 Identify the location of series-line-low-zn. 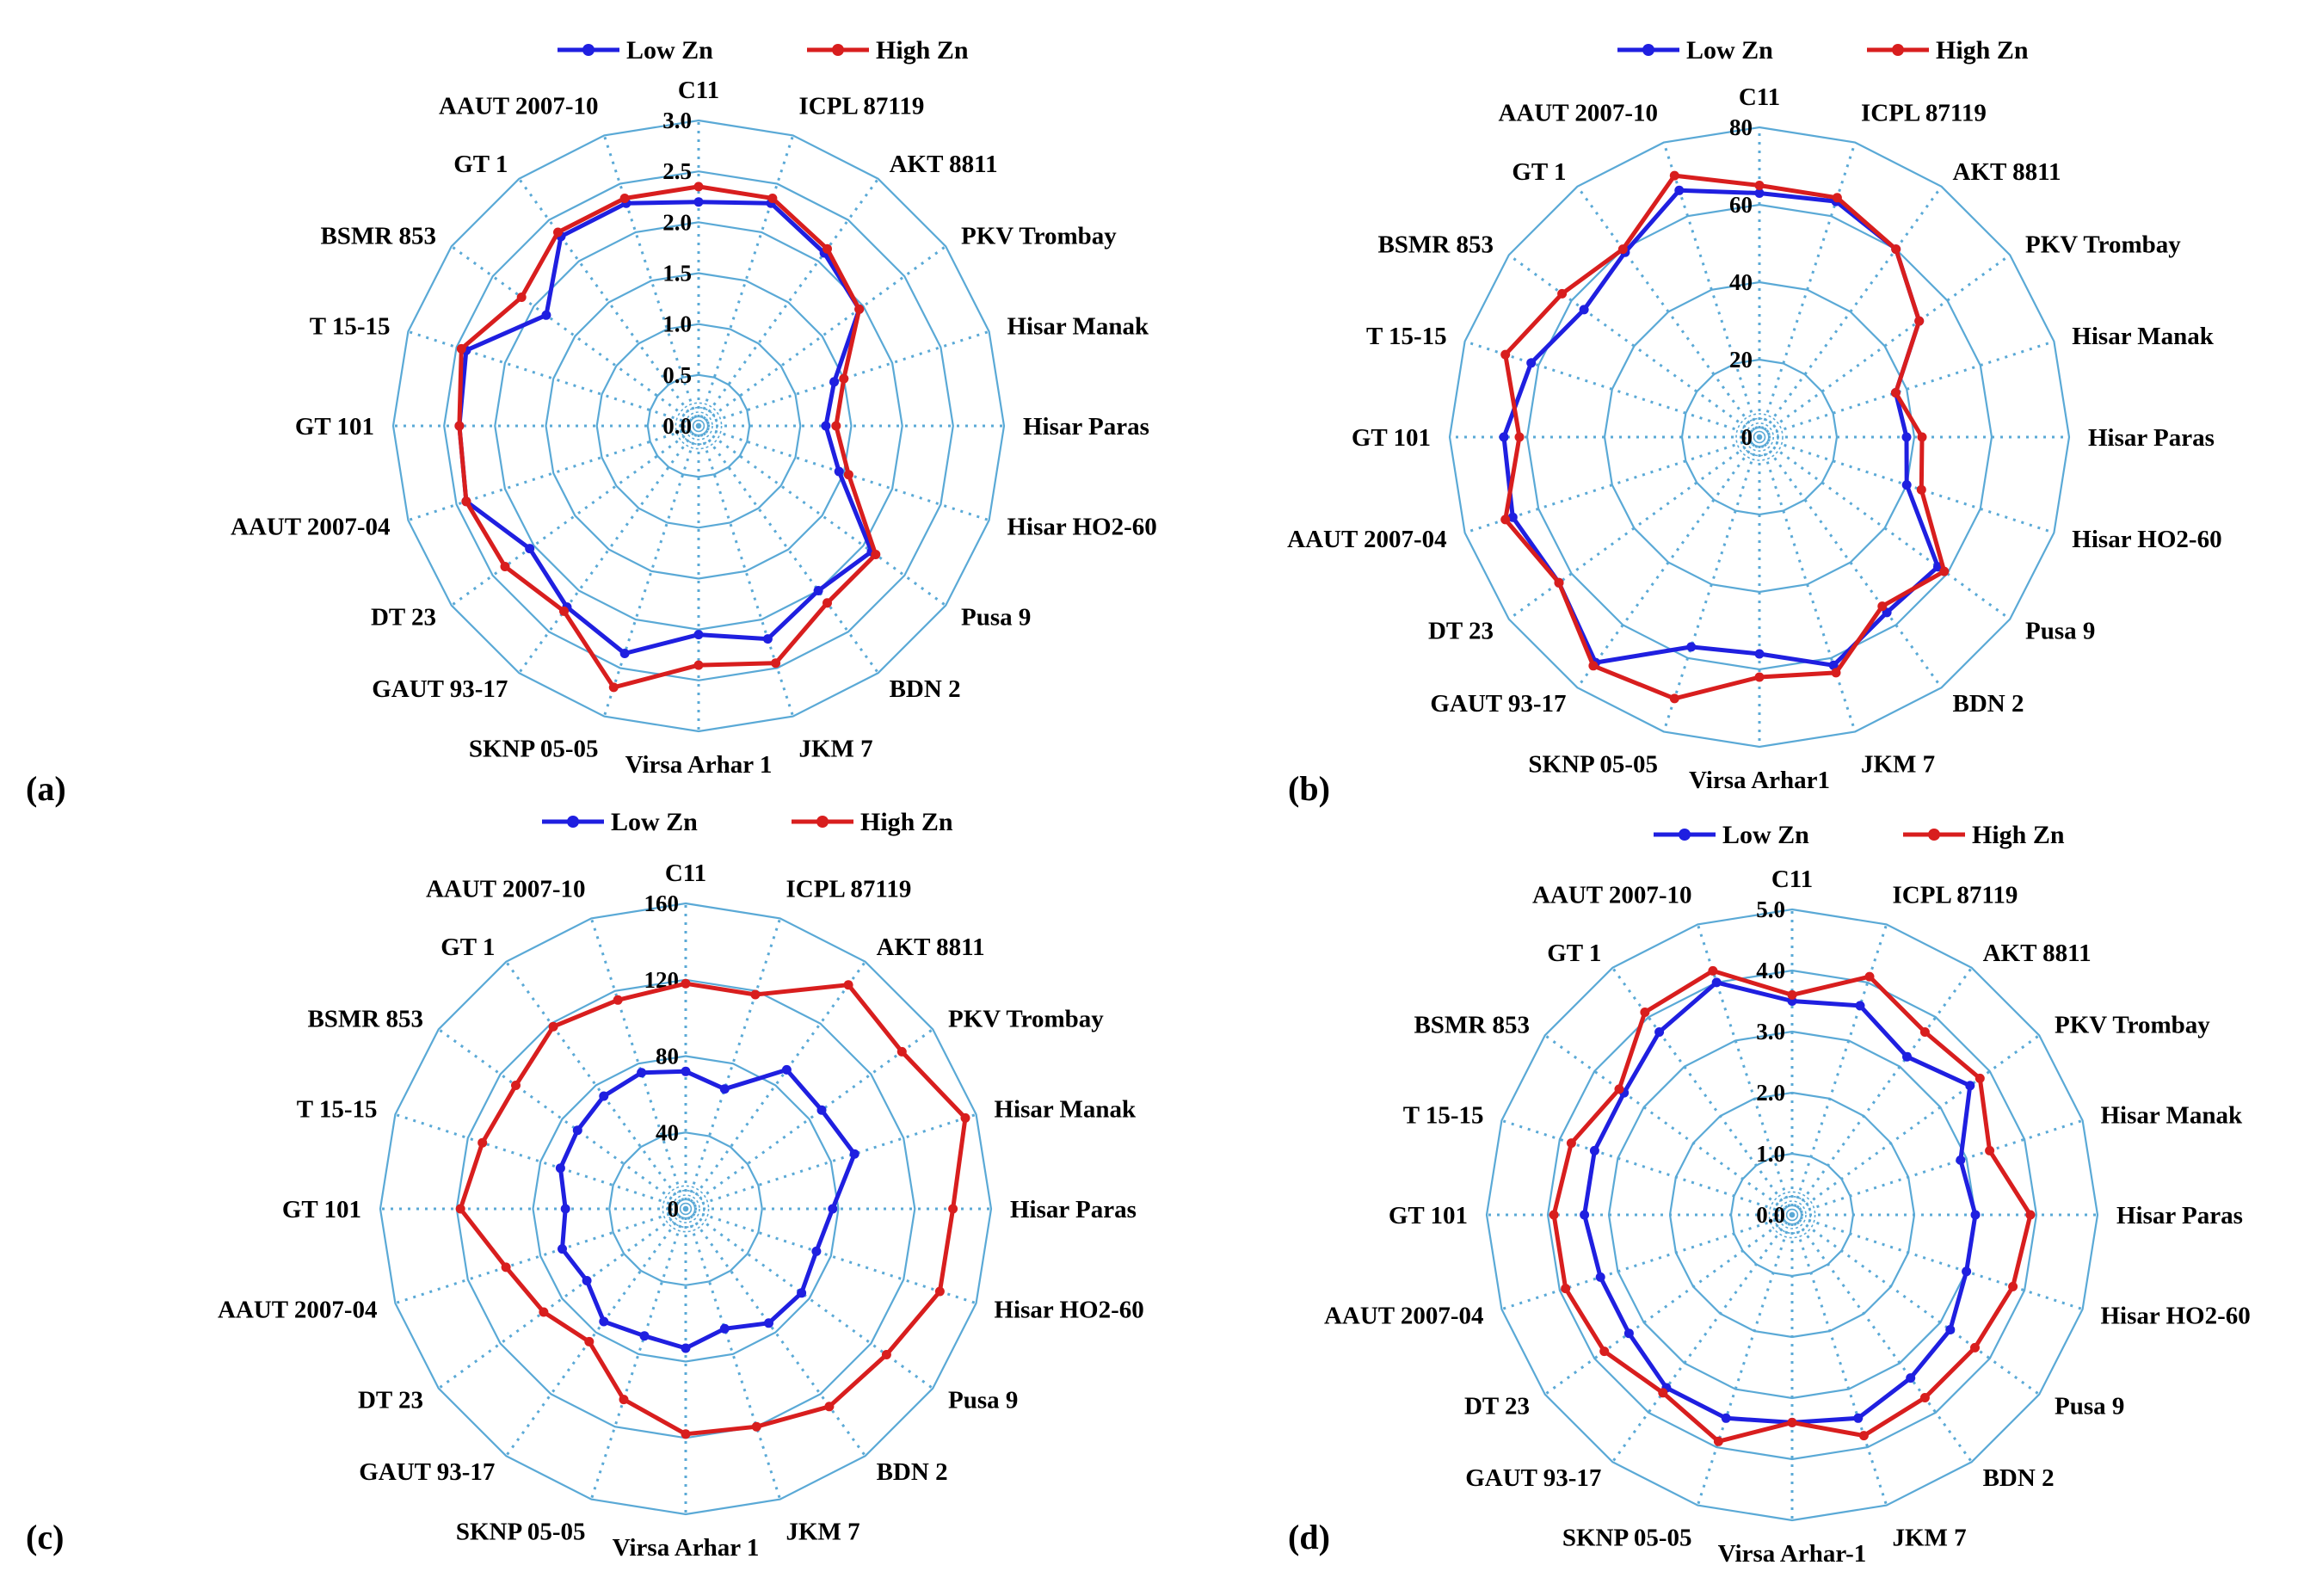
(707, 1209).